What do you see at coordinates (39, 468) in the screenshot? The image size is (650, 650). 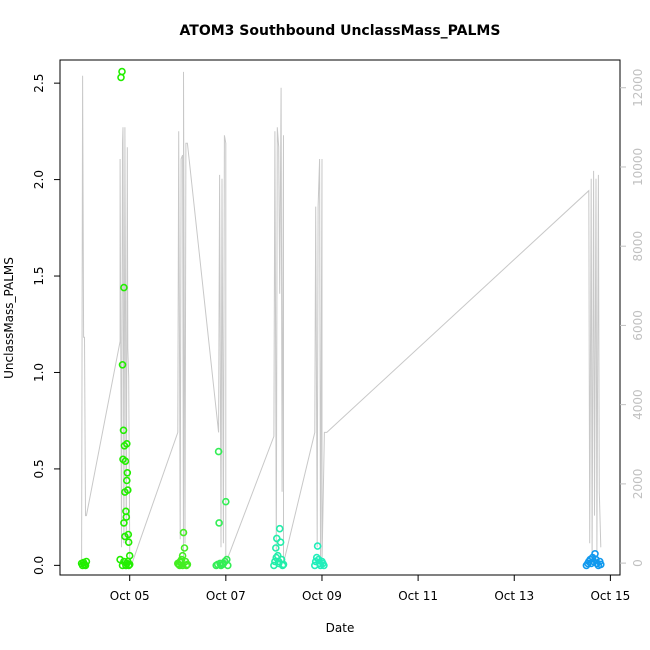 I see `y-tick-label: 0.5` at bounding box center [39, 468].